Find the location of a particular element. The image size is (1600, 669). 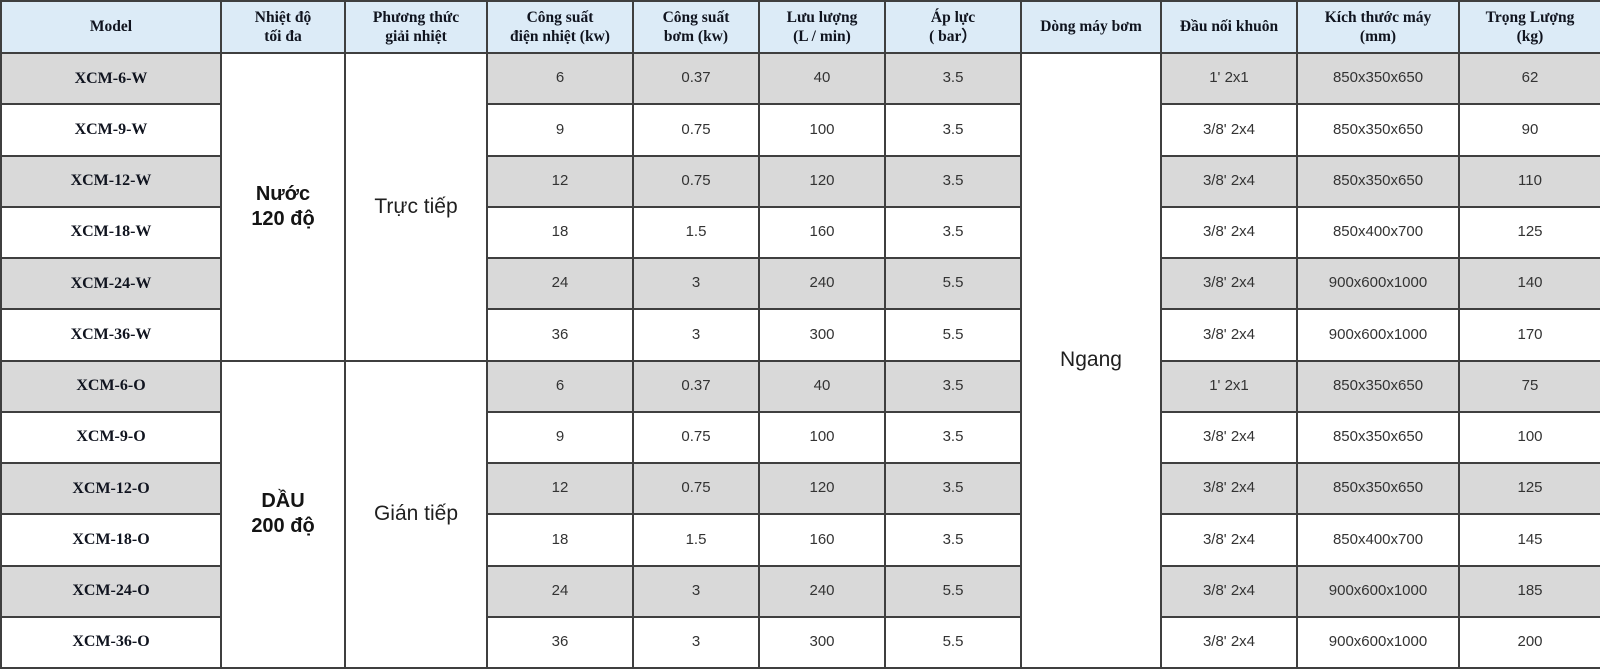

cell-model: XCM-6-W is located at coordinates (112, 80).